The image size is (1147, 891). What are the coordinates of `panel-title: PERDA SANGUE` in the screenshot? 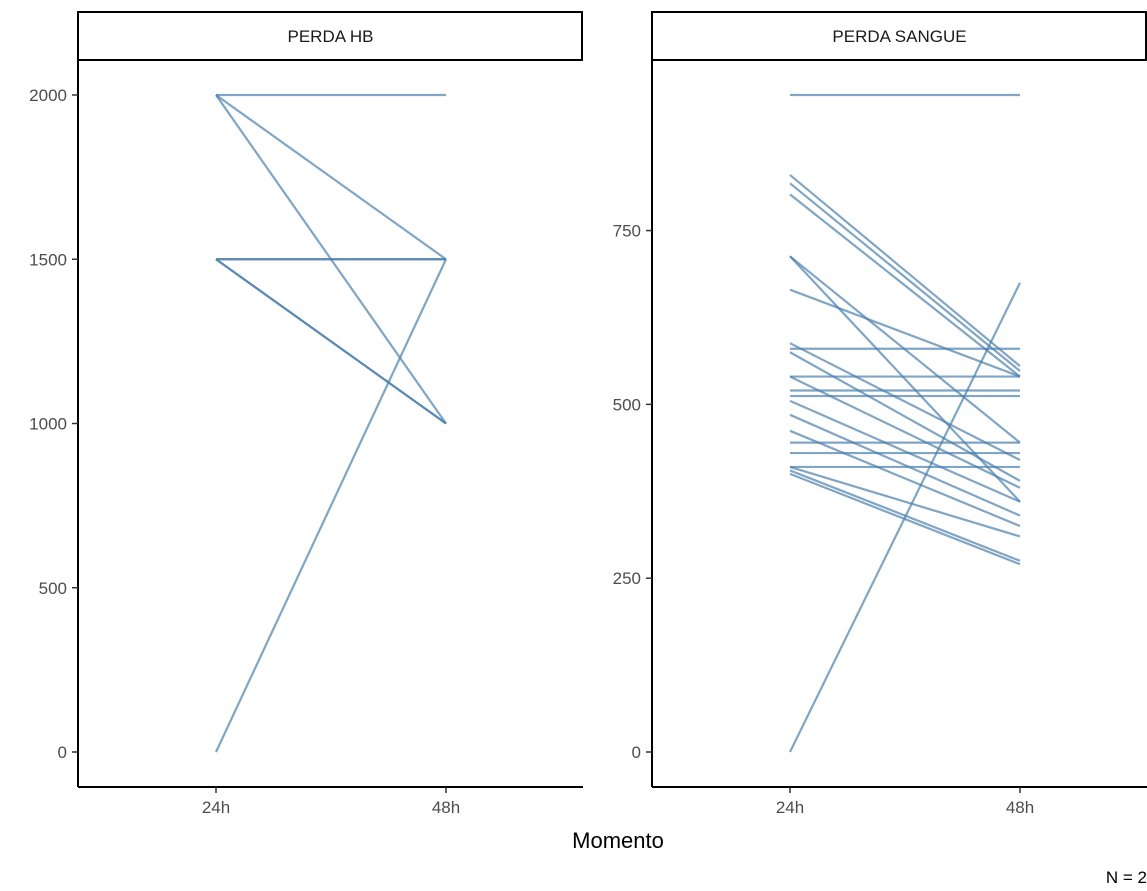 It's located at (899, 36).